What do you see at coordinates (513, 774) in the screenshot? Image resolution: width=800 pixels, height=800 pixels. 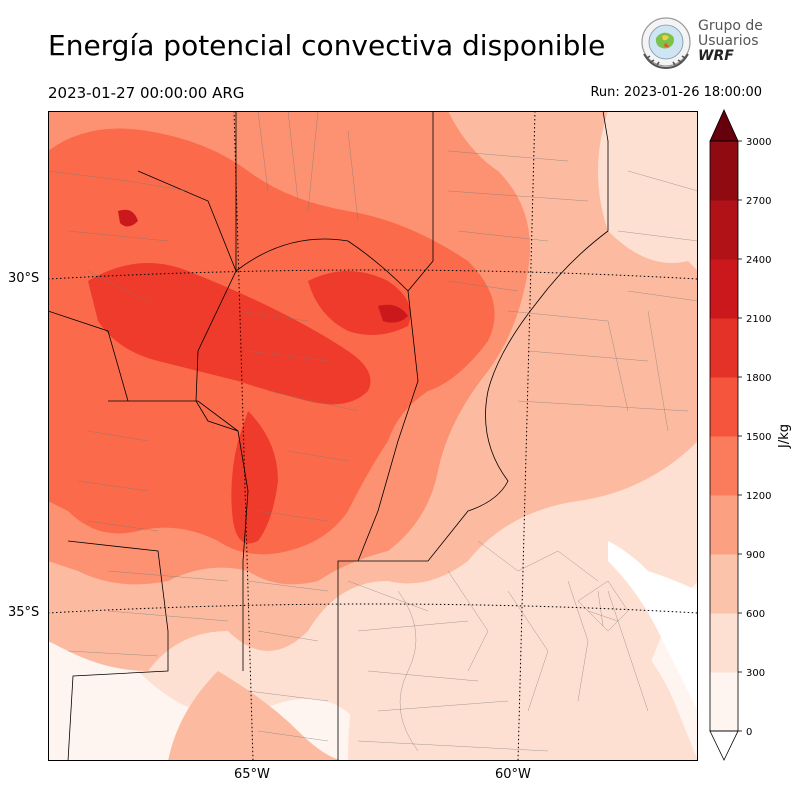 I see `lon-label-60w: 60°W` at bounding box center [513, 774].